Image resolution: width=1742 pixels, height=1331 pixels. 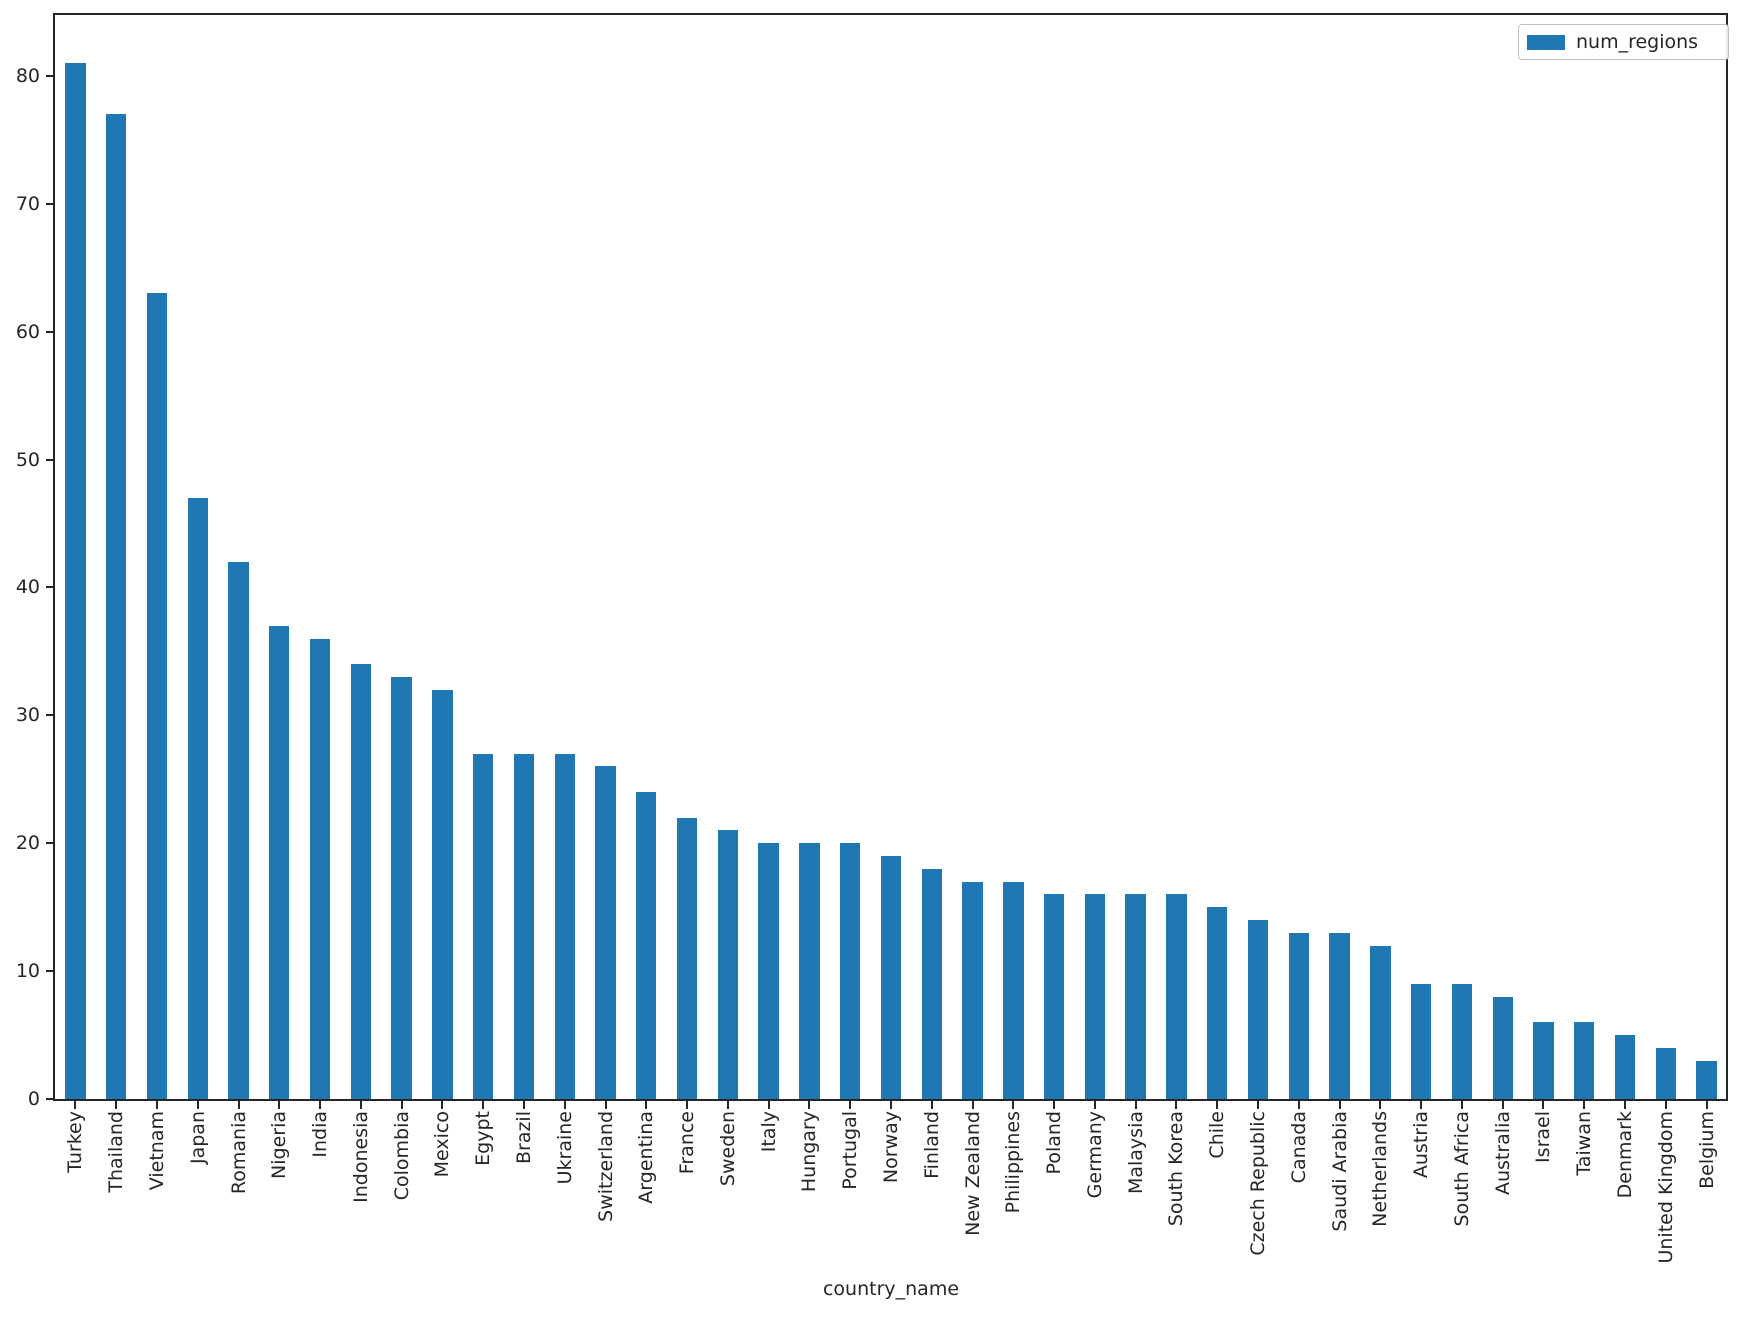 I want to click on bar-portugal, so click(x=850, y=971).